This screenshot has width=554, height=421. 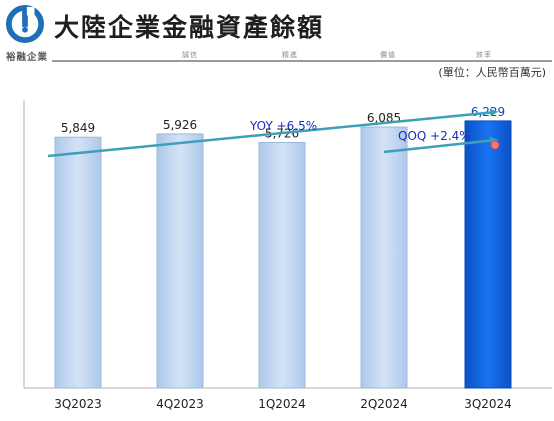 I want to click on bar-4Q2023, so click(x=180, y=261).